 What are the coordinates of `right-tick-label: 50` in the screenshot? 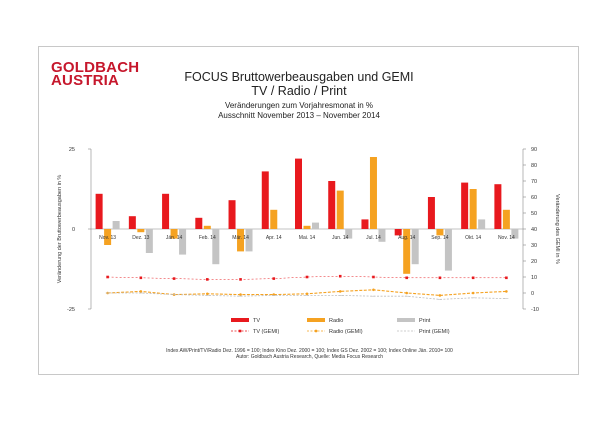 It's located at (534, 214).